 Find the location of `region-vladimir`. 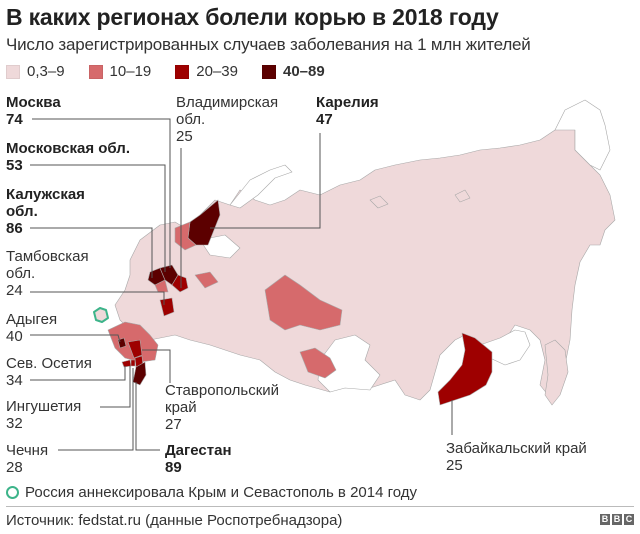

region-vladimir is located at coordinates (180, 283).